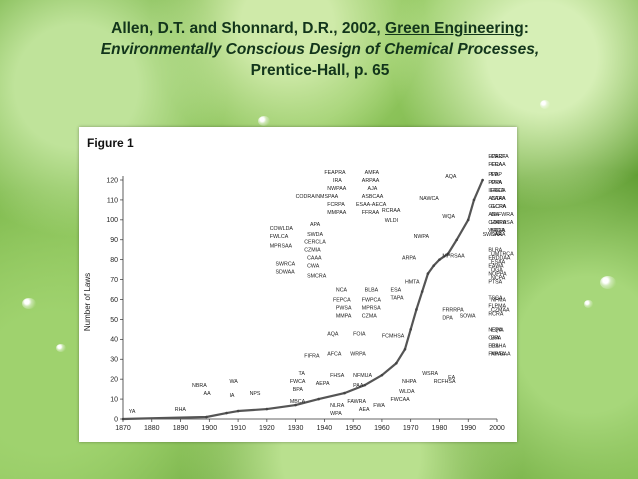  What do you see at coordinates (337, 376) in the screenshot?
I see `law-label: FHSA` at bounding box center [337, 376].